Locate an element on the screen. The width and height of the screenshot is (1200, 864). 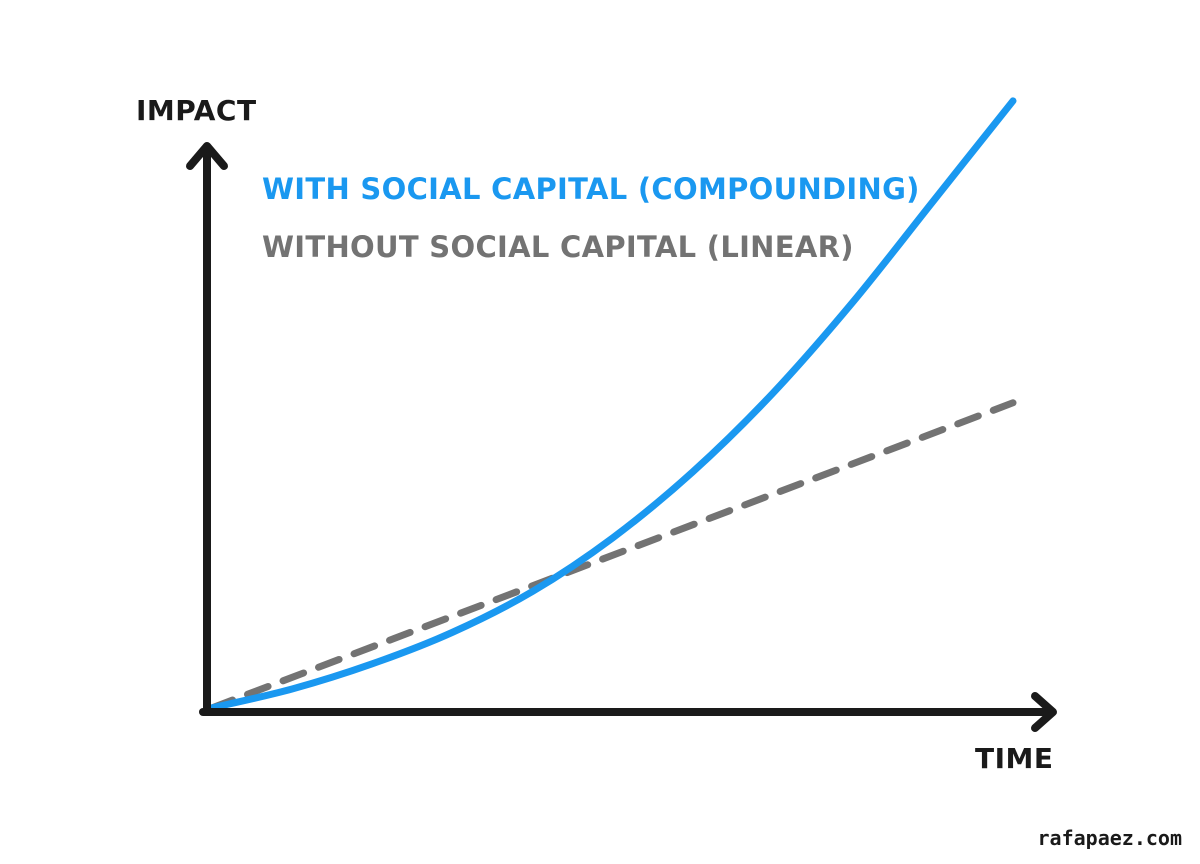
x-axis-label: TIME is located at coordinates (1014, 758).